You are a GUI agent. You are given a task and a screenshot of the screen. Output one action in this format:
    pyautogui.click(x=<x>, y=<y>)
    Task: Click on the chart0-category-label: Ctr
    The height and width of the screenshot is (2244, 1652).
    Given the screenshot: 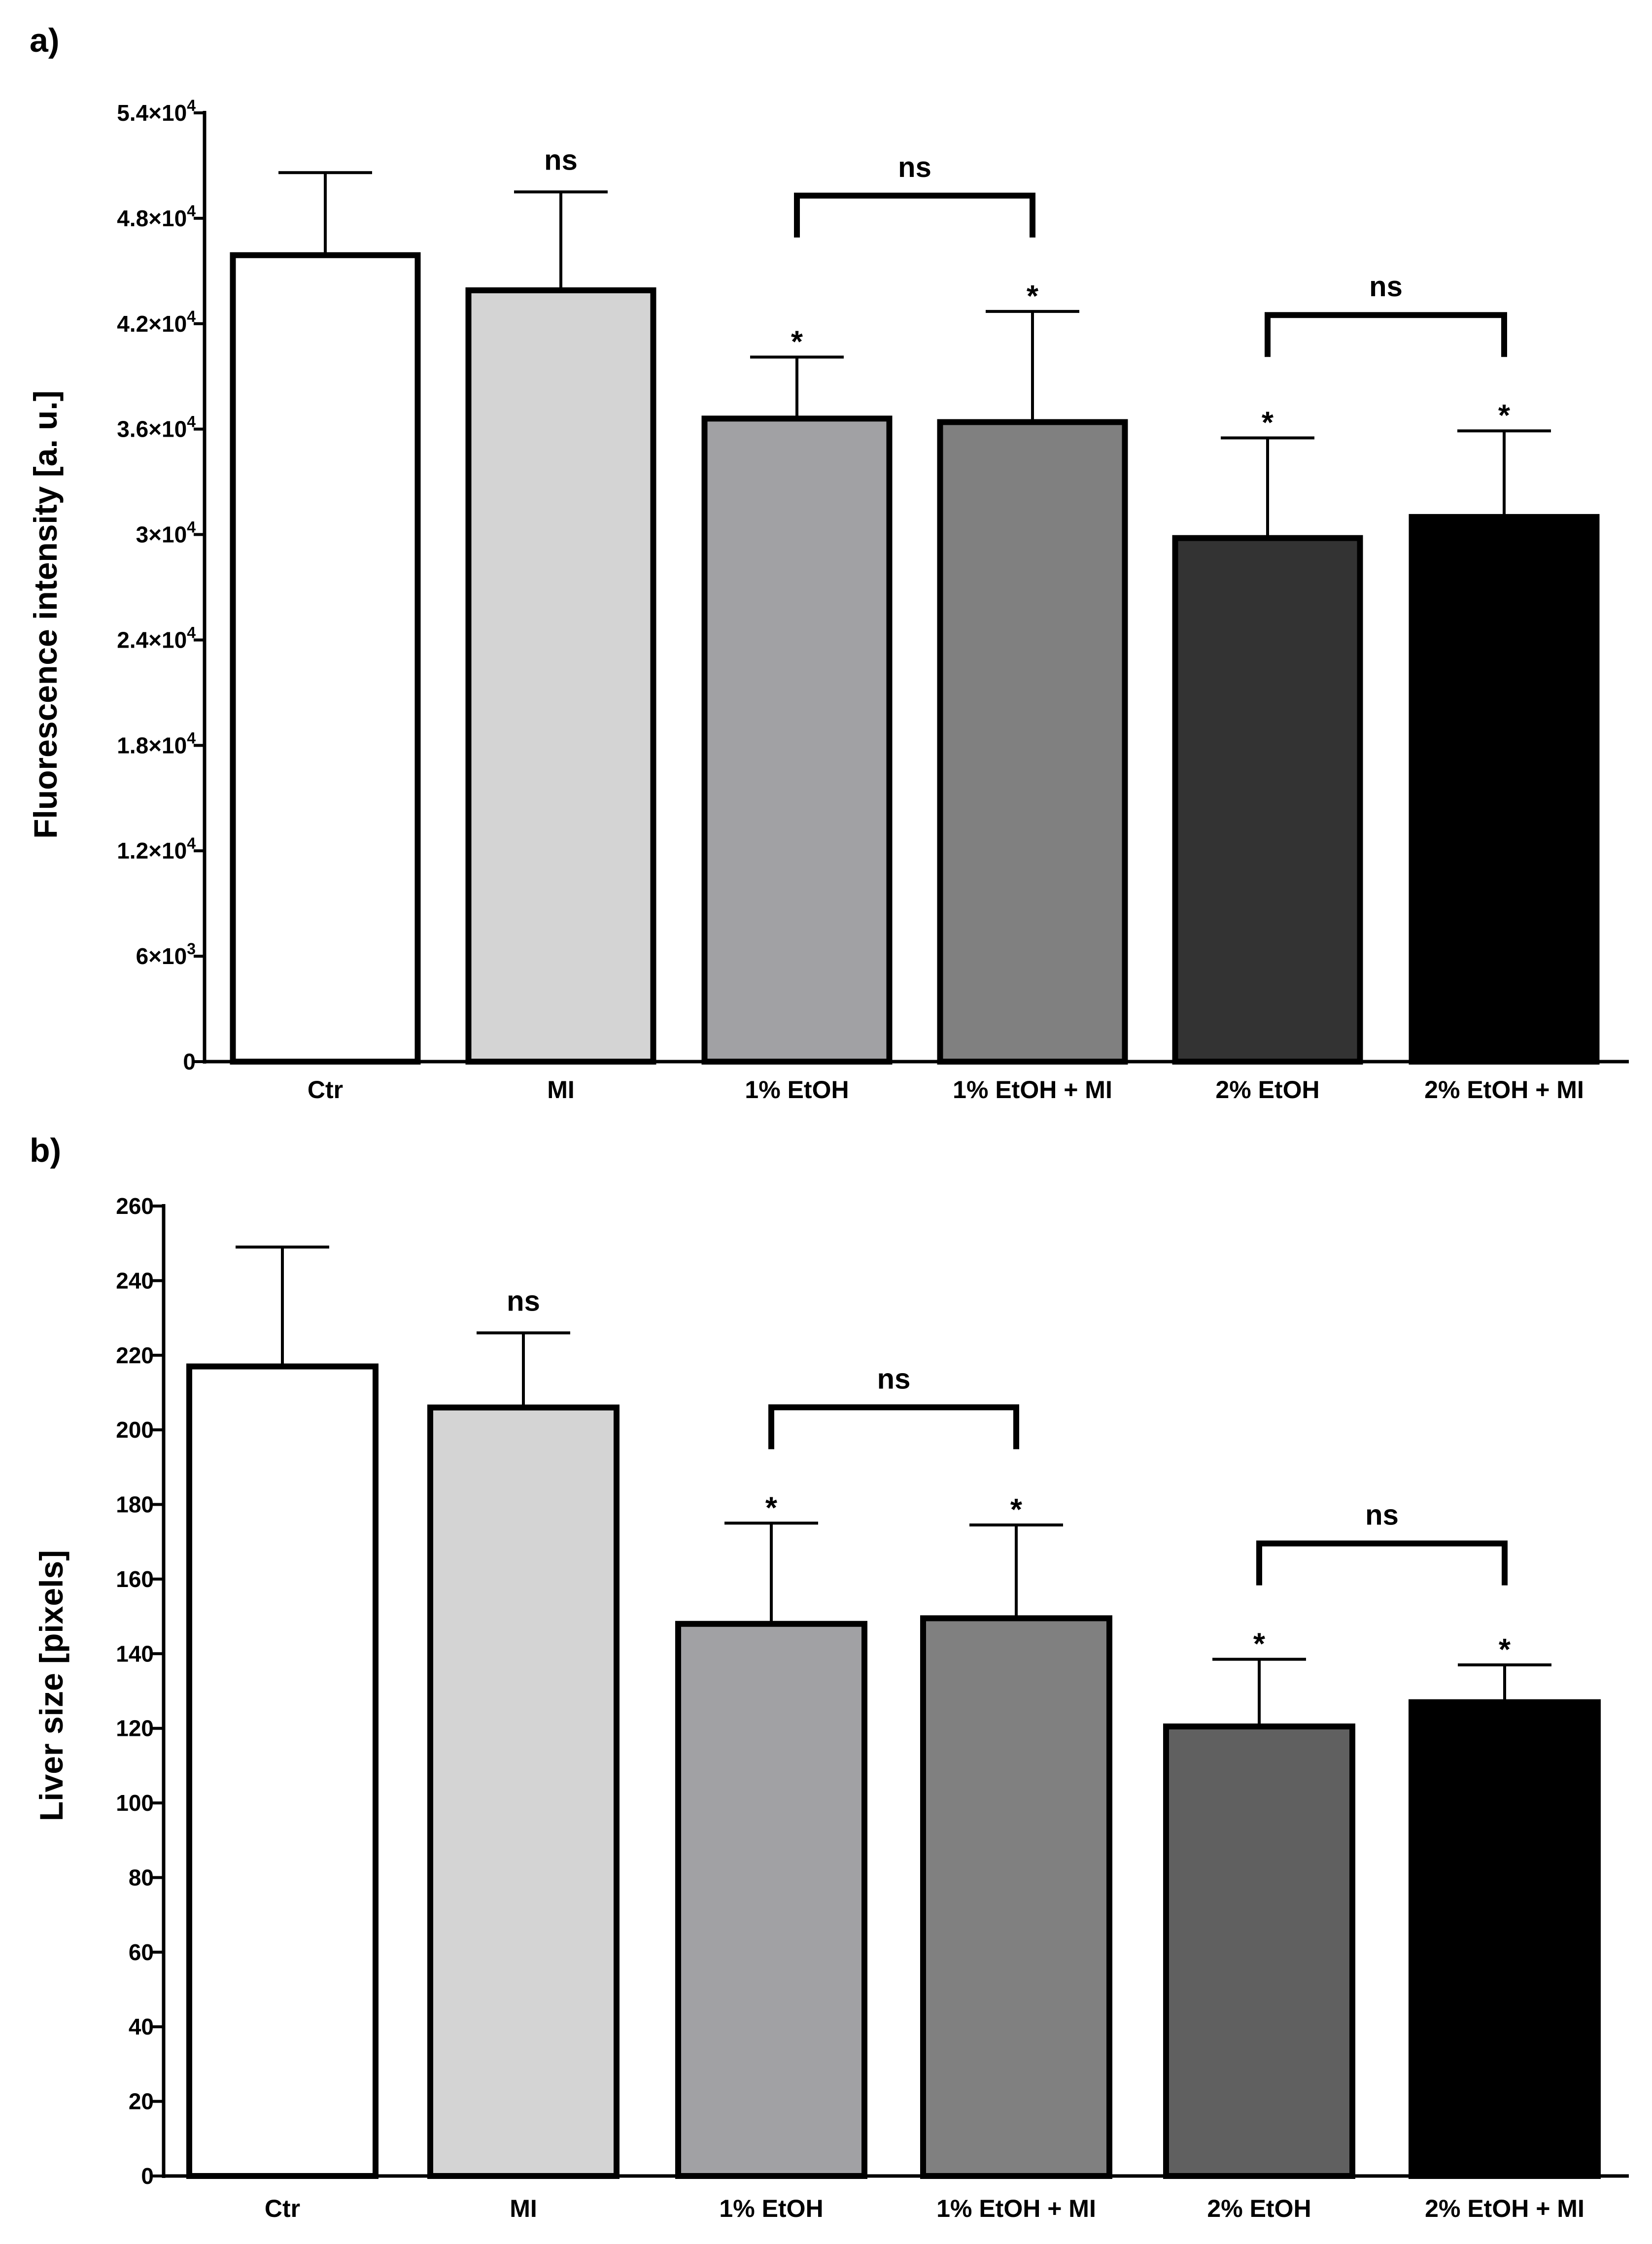 What is the action you would take?
    pyautogui.click(x=325, y=1090)
    